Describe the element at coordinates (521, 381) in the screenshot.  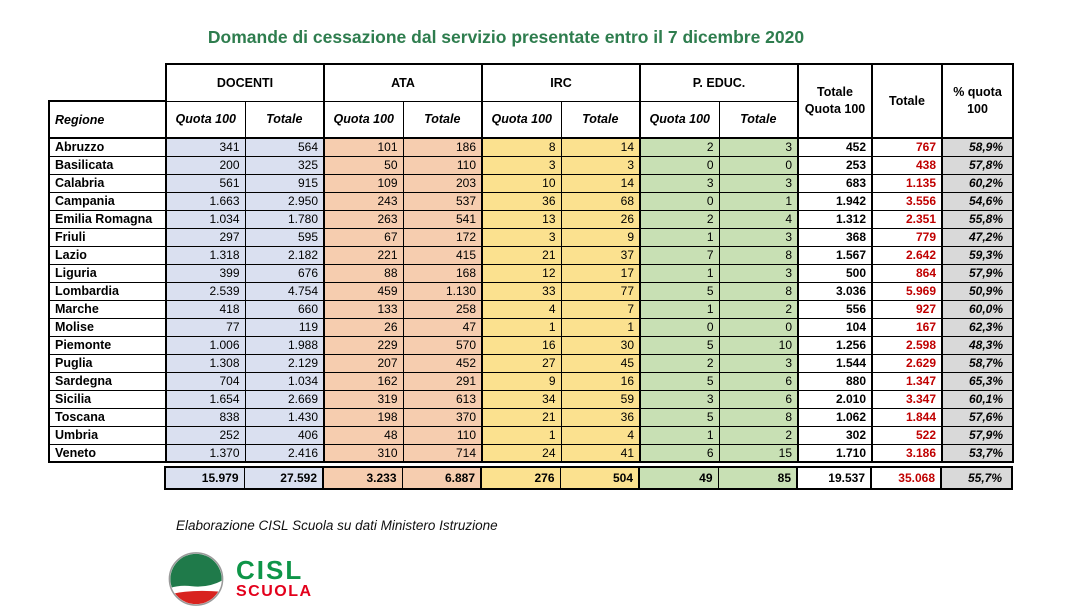
I see `value-cell: 9` at that location.